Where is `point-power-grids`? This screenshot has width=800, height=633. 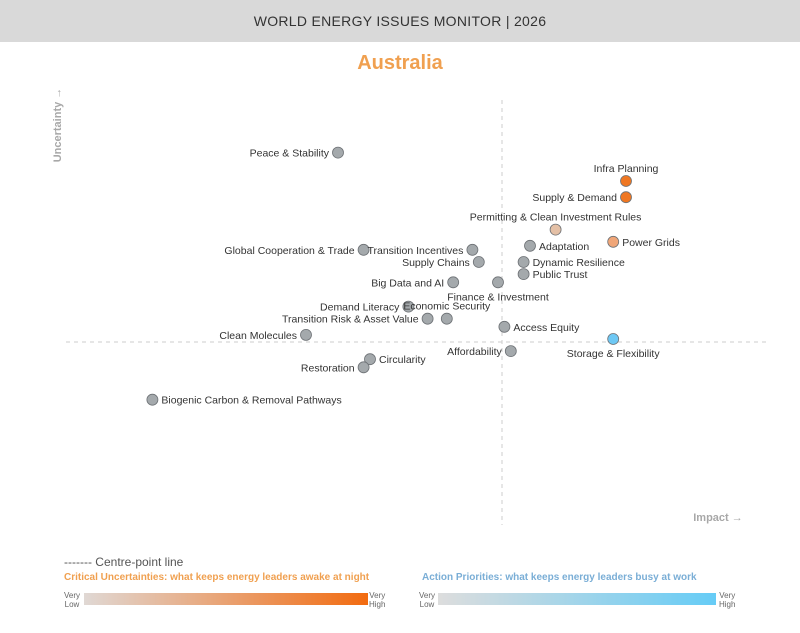
point-power-grids is located at coordinates (613, 241).